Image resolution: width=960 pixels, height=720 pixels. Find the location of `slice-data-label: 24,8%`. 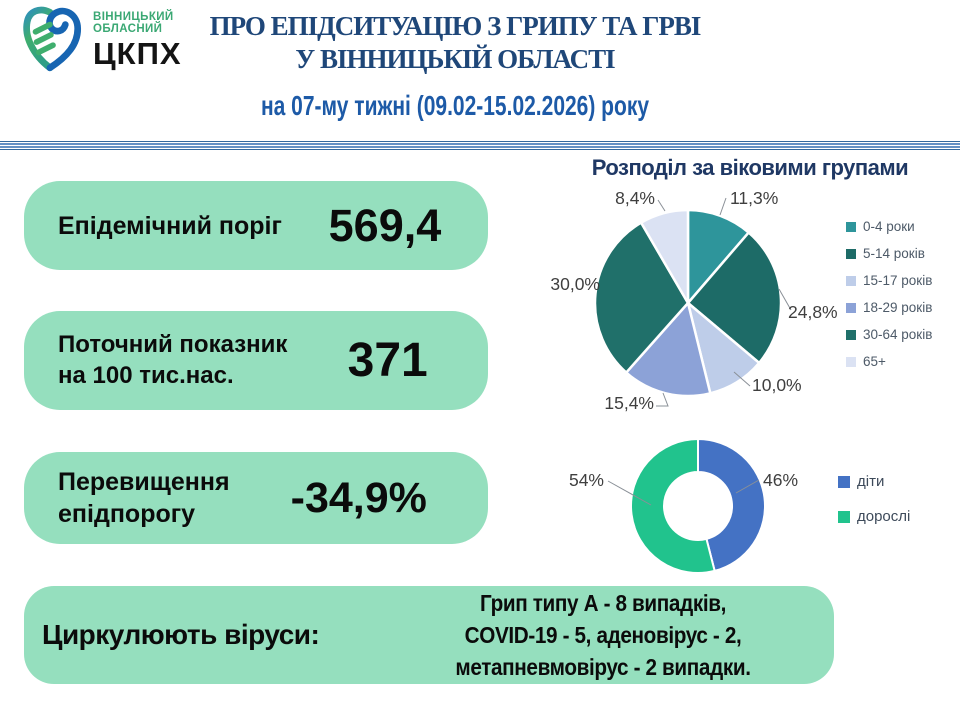

slice-data-label: 24,8% is located at coordinates (813, 312).